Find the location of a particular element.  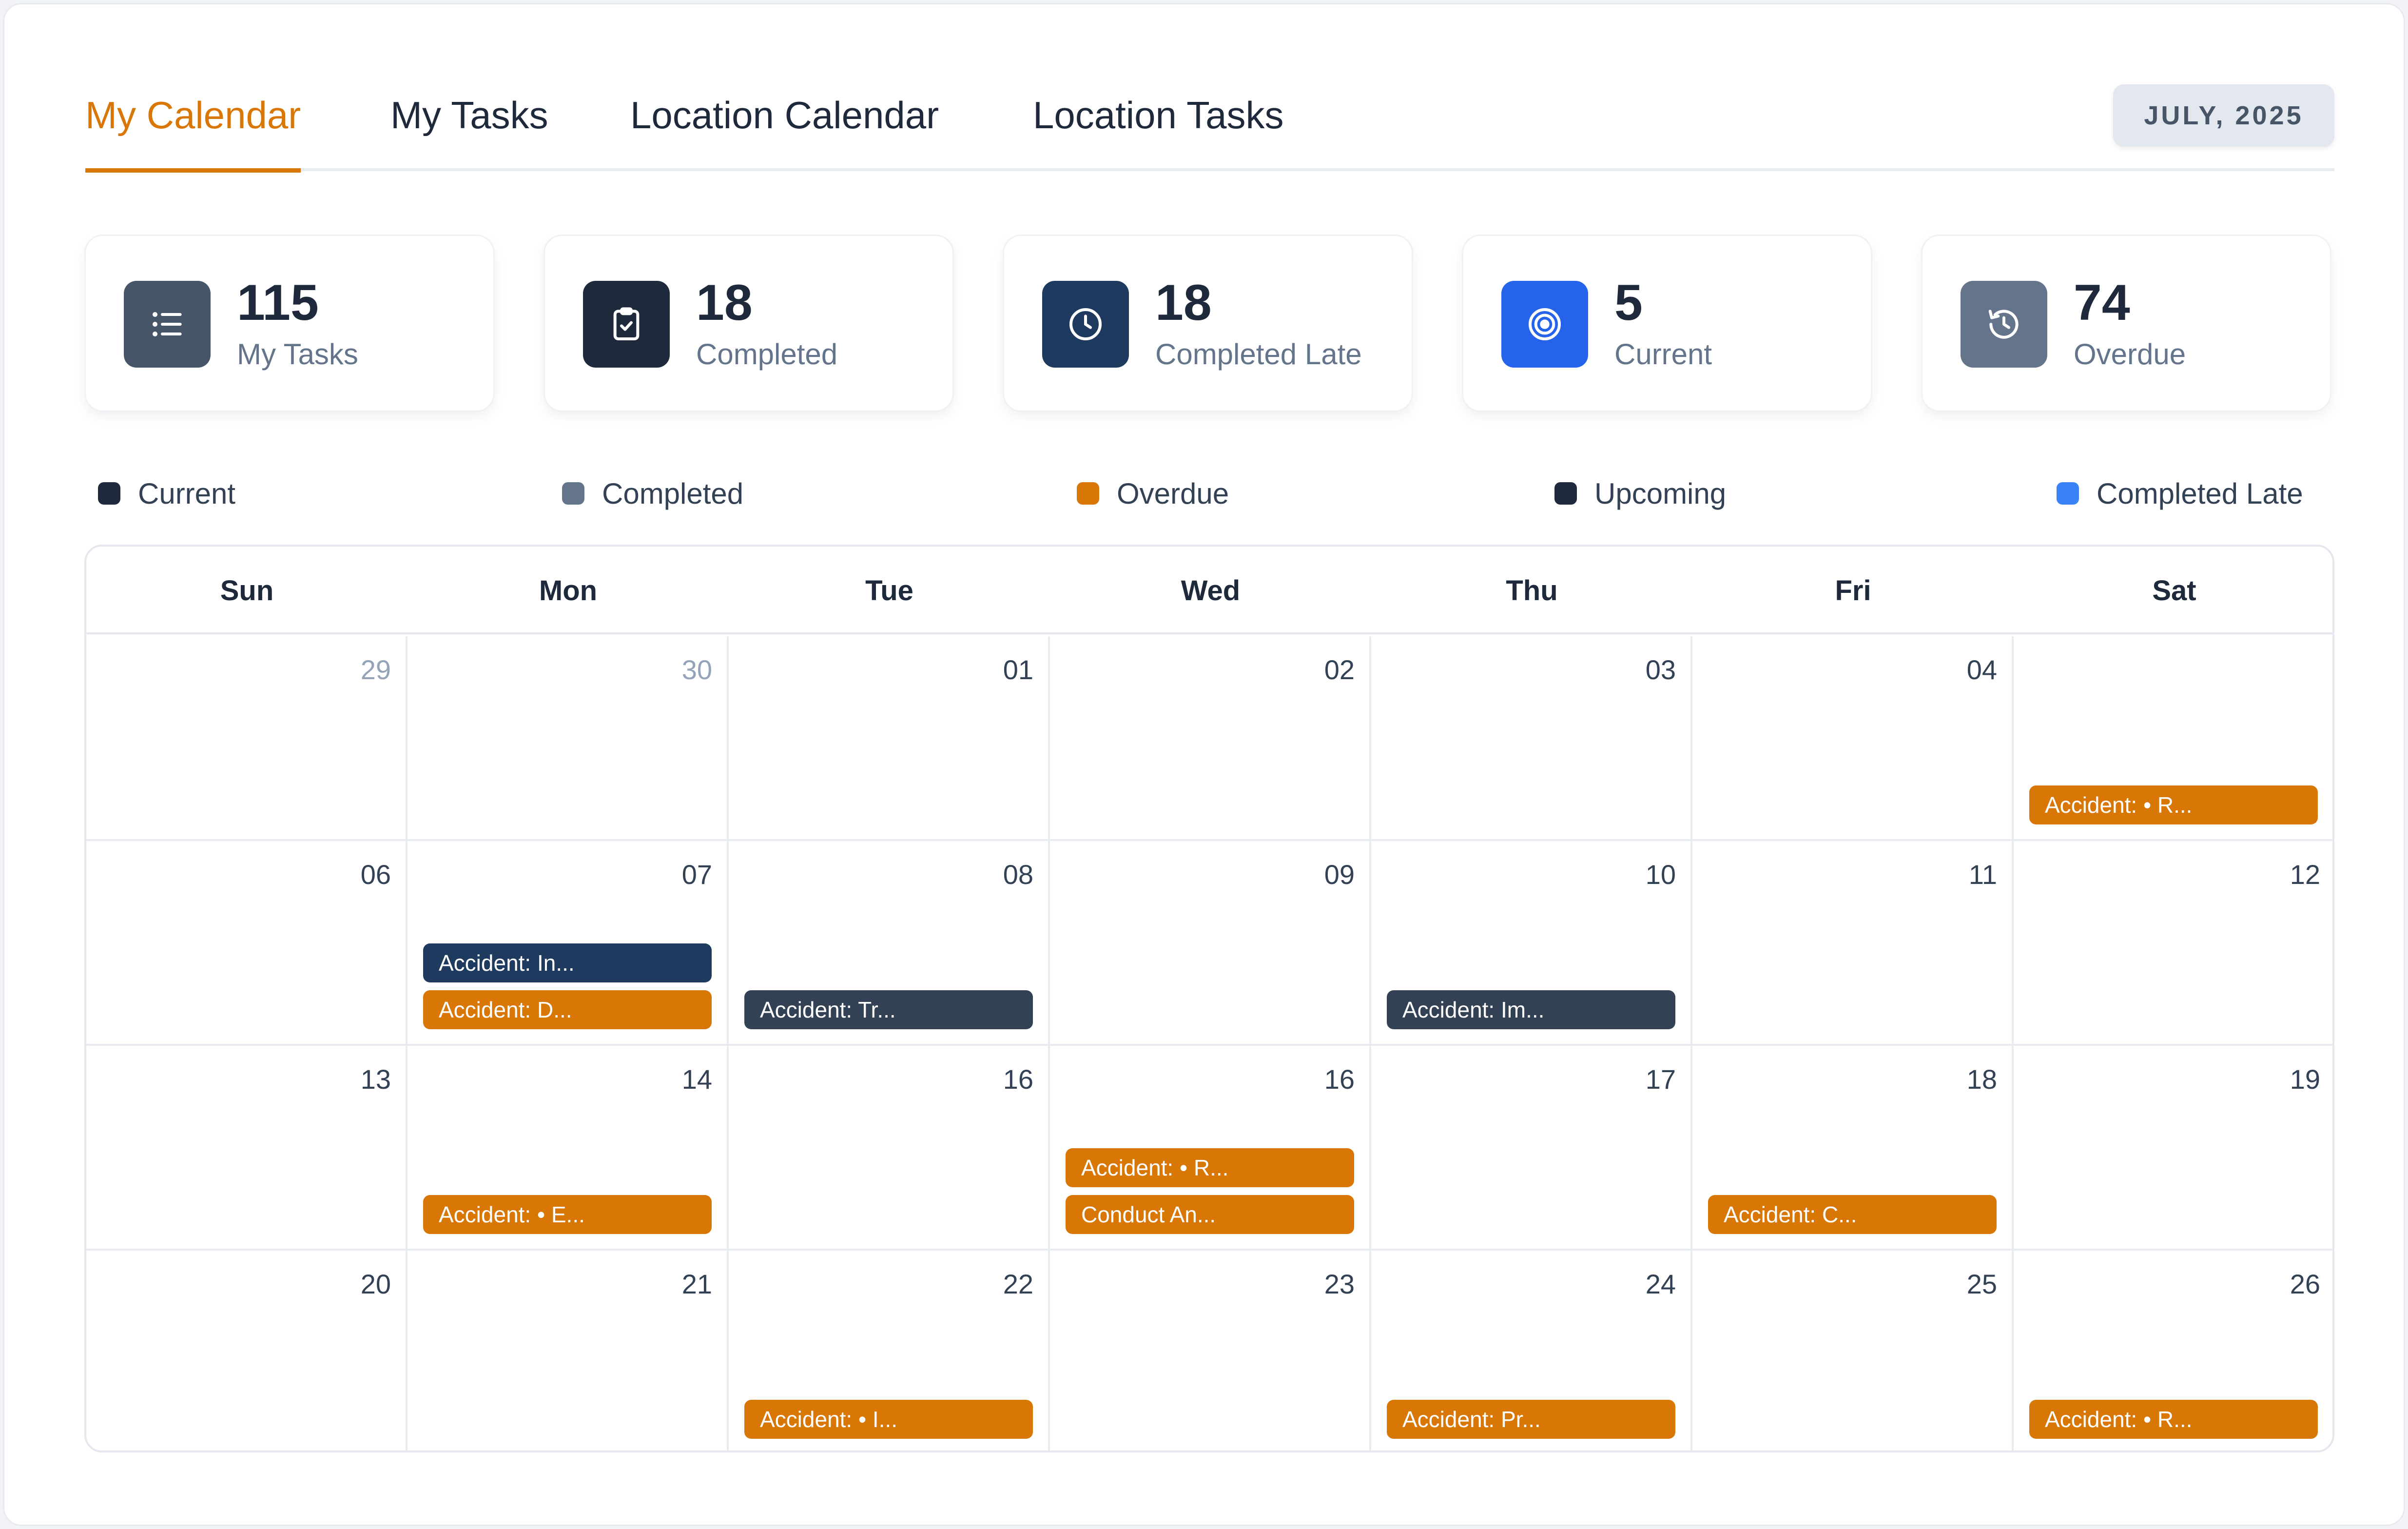

month-selector: JULY, 2025 is located at coordinates (2223, 115).